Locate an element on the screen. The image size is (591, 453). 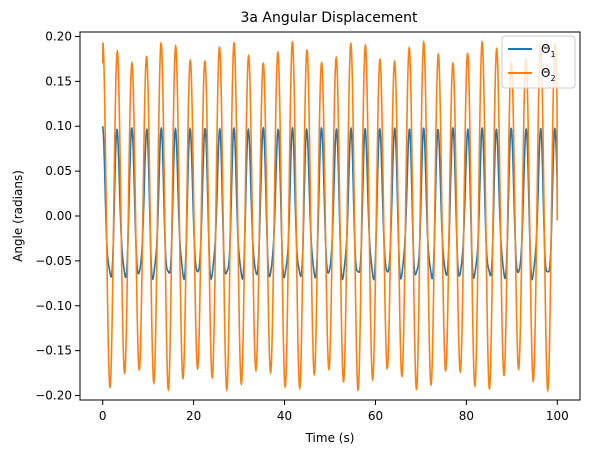
y-axis-label: Angle (radians) is located at coordinates (18, 216).